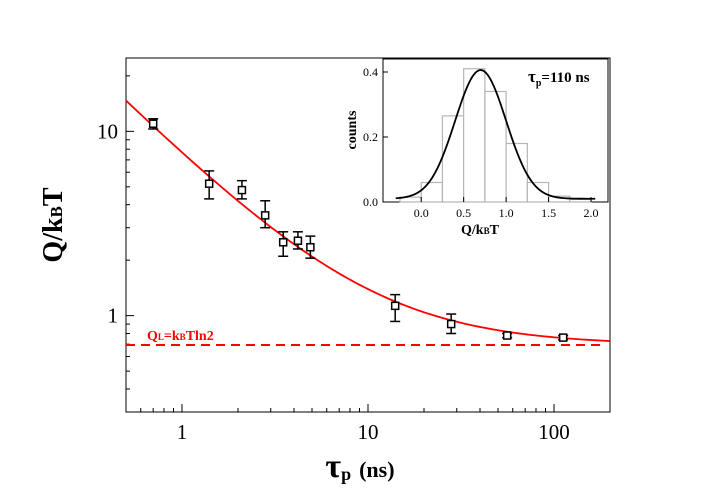 The width and height of the screenshot is (706, 496). What do you see at coordinates (161, 337) in the screenshot?
I see `landauer-l: L` at bounding box center [161, 337].